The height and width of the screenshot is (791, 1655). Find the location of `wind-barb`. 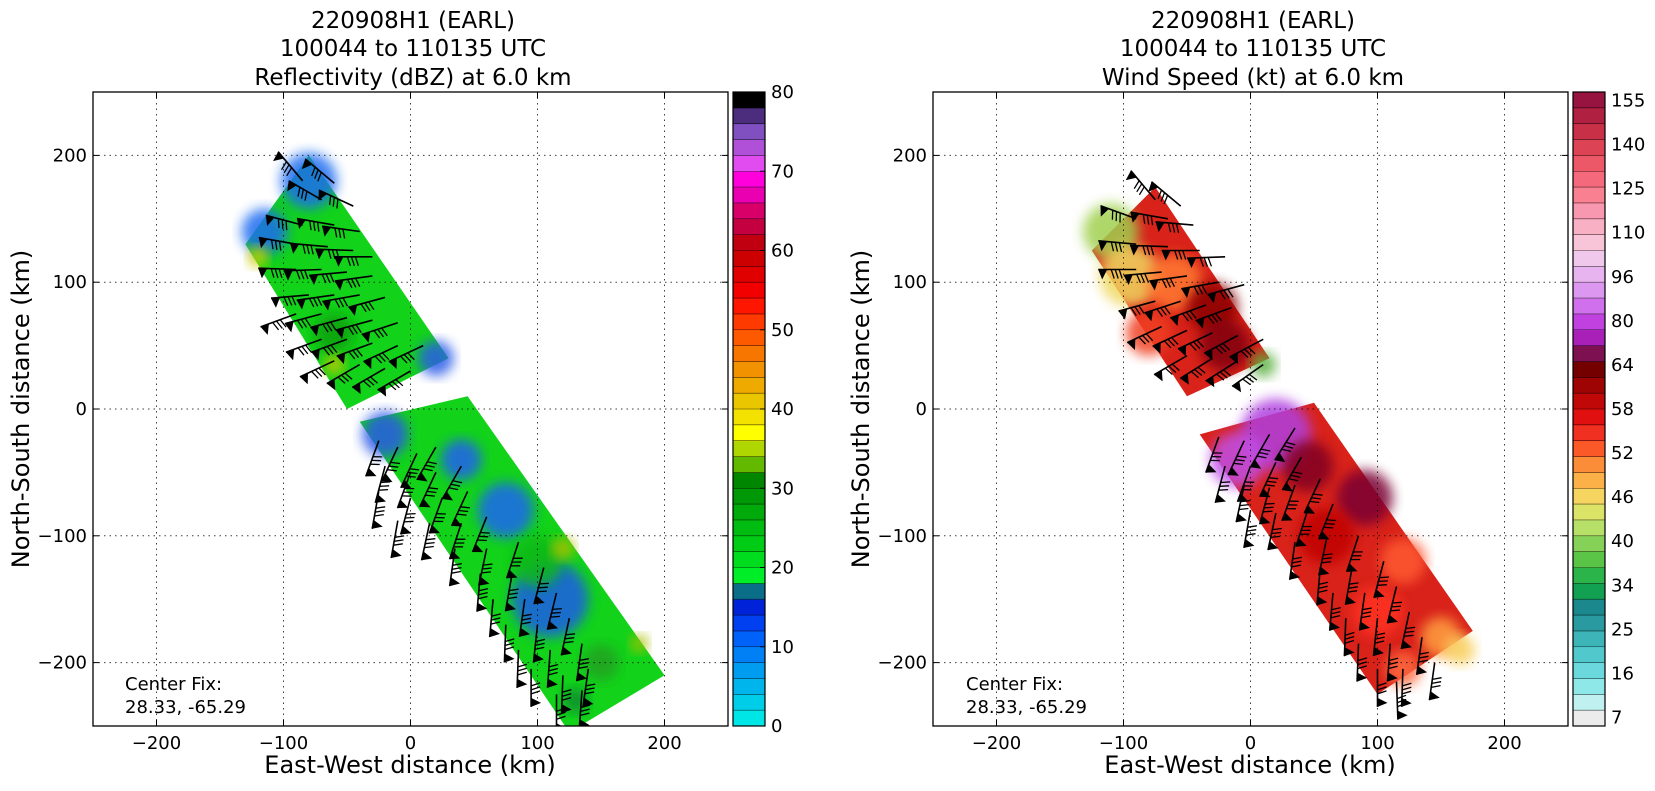

wind-barb is located at coordinates (1435, 682).